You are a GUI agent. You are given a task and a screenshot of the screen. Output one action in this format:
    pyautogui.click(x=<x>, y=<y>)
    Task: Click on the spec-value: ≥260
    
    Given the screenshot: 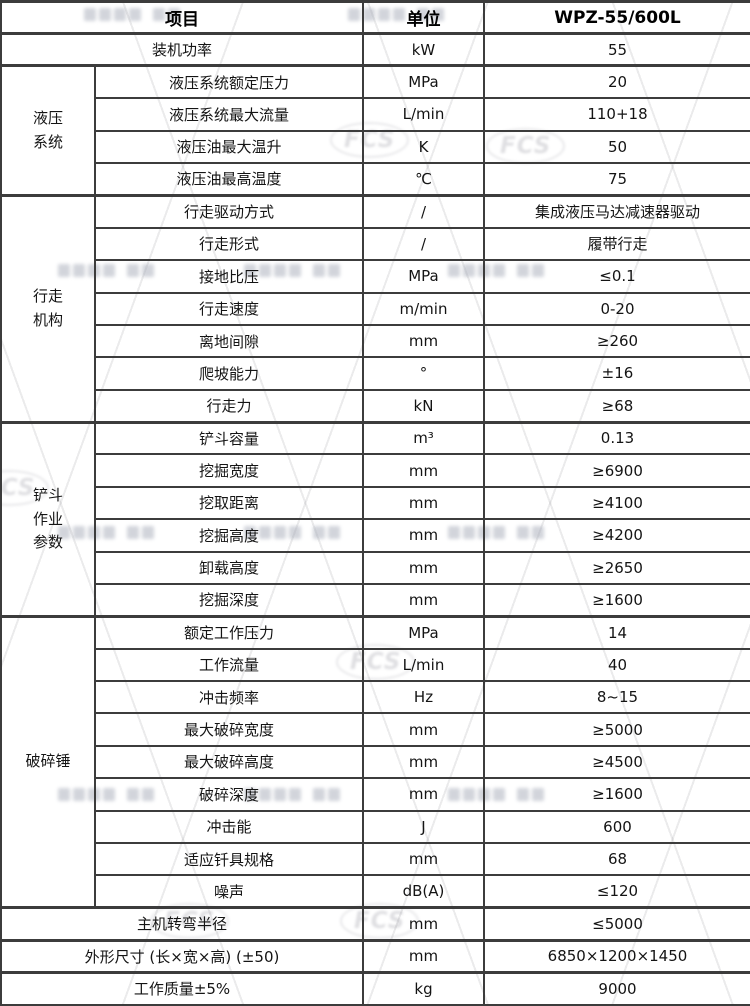 What is the action you would take?
    pyautogui.click(x=616, y=341)
    